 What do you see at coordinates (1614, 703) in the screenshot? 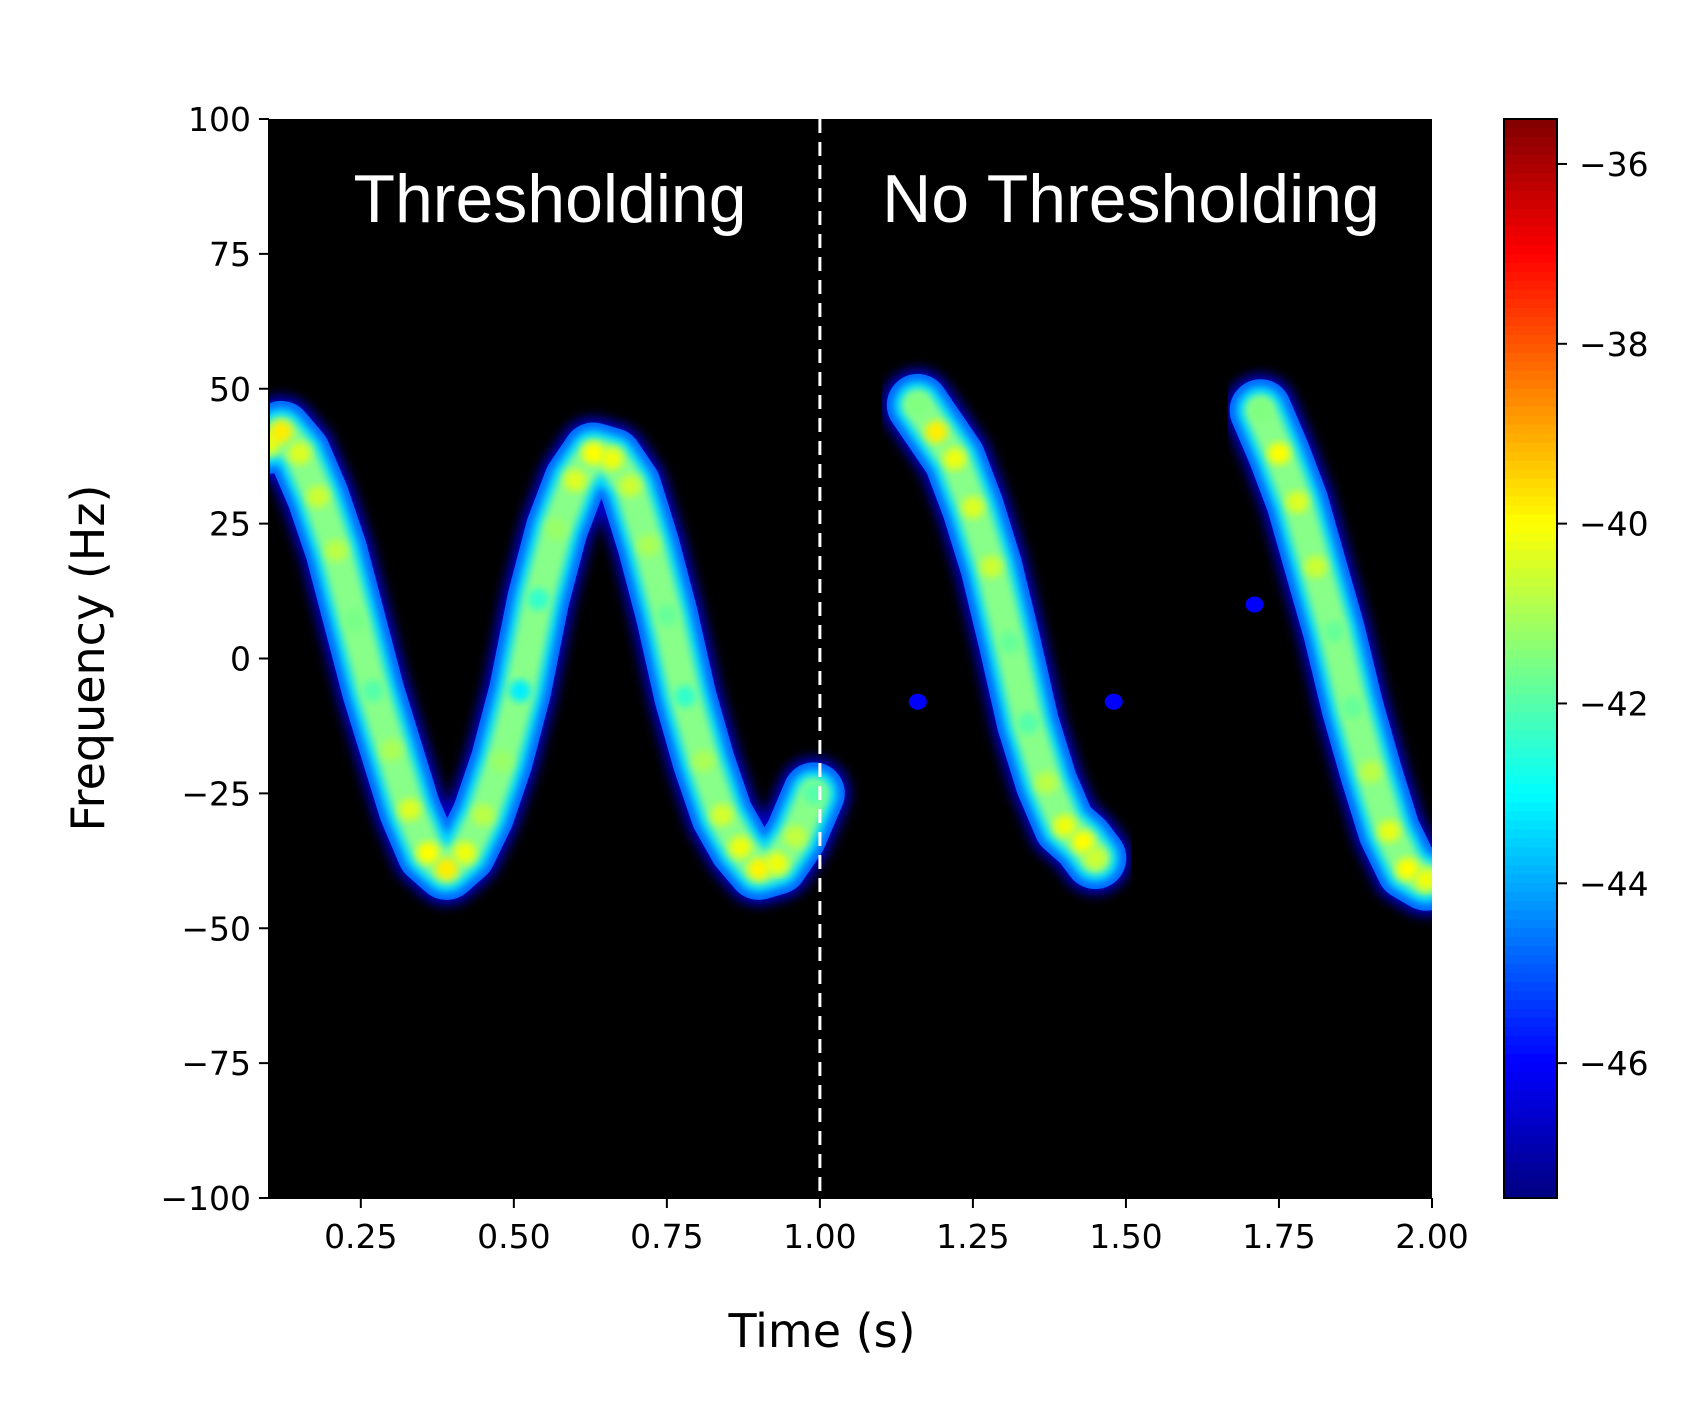
I see `colorbar-tick-label: −42` at bounding box center [1614, 703].